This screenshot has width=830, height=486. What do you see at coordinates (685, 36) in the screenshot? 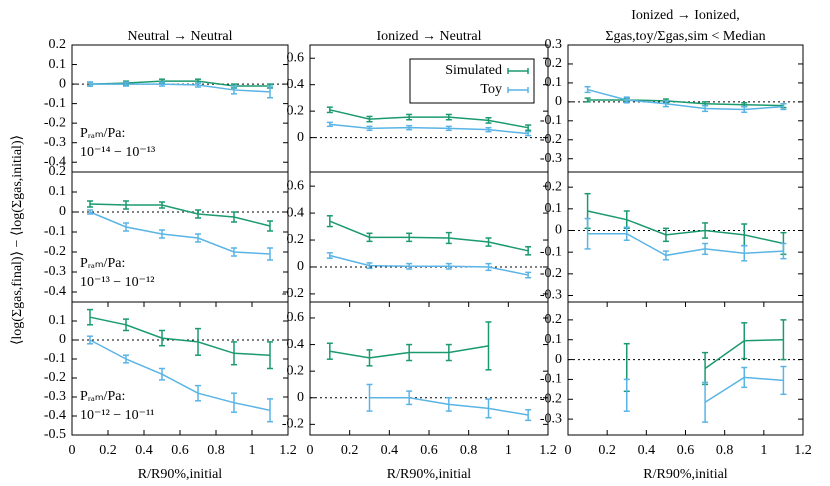
I see `panel-title: Σgas,toy/Σgas,sim < Median` at bounding box center [685, 36].